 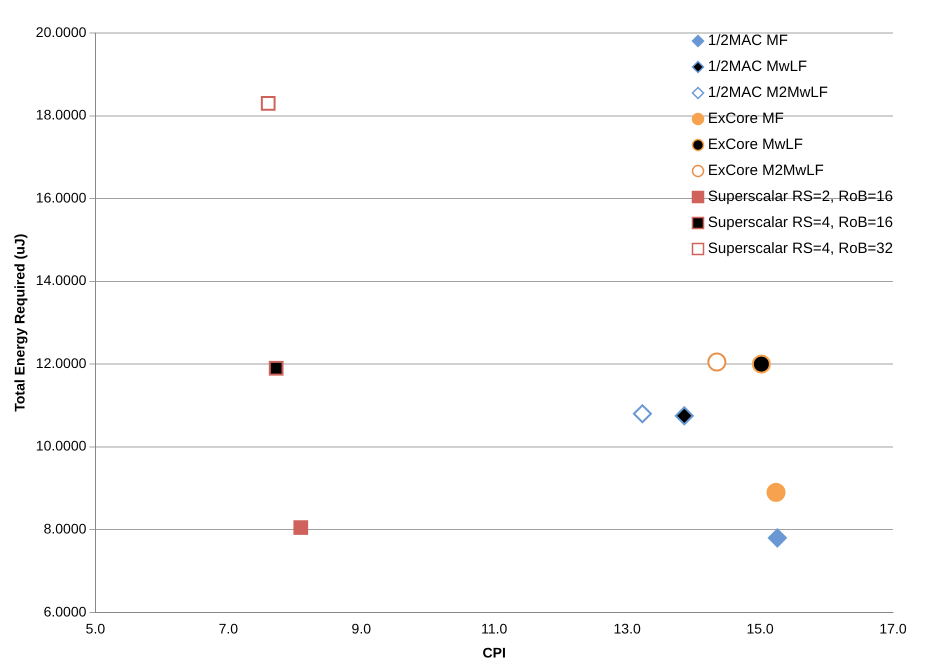 What do you see at coordinates (766, 171) in the screenshot?
I see `legend-label: ExCore M2MwLF` at bounding box center [766, 171].